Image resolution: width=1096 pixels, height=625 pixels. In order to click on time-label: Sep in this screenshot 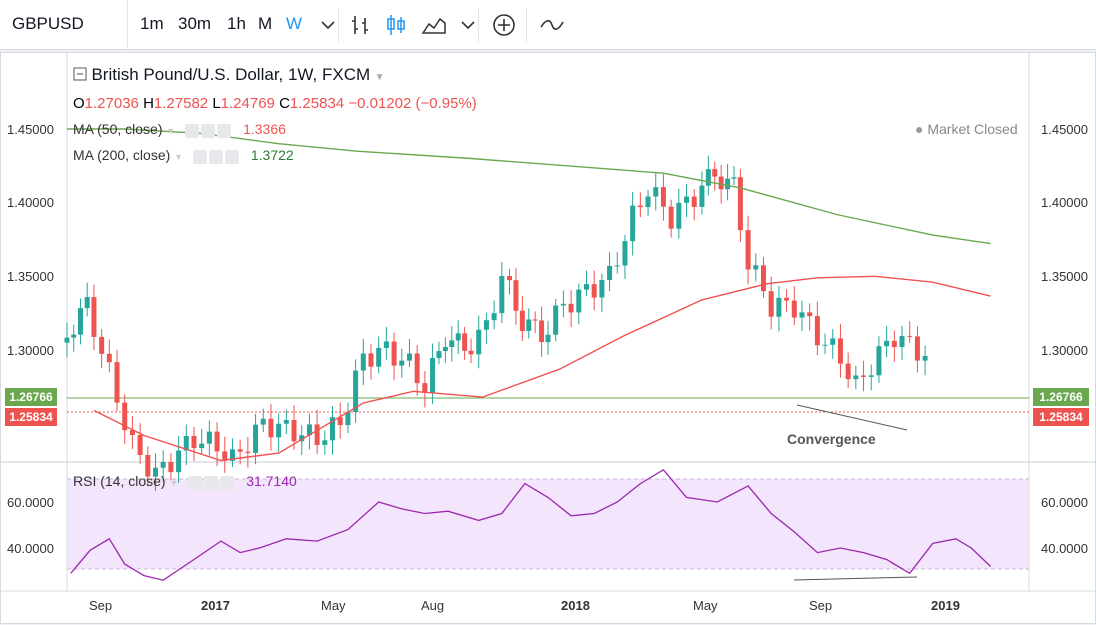, I will do `click(820, 605)`.